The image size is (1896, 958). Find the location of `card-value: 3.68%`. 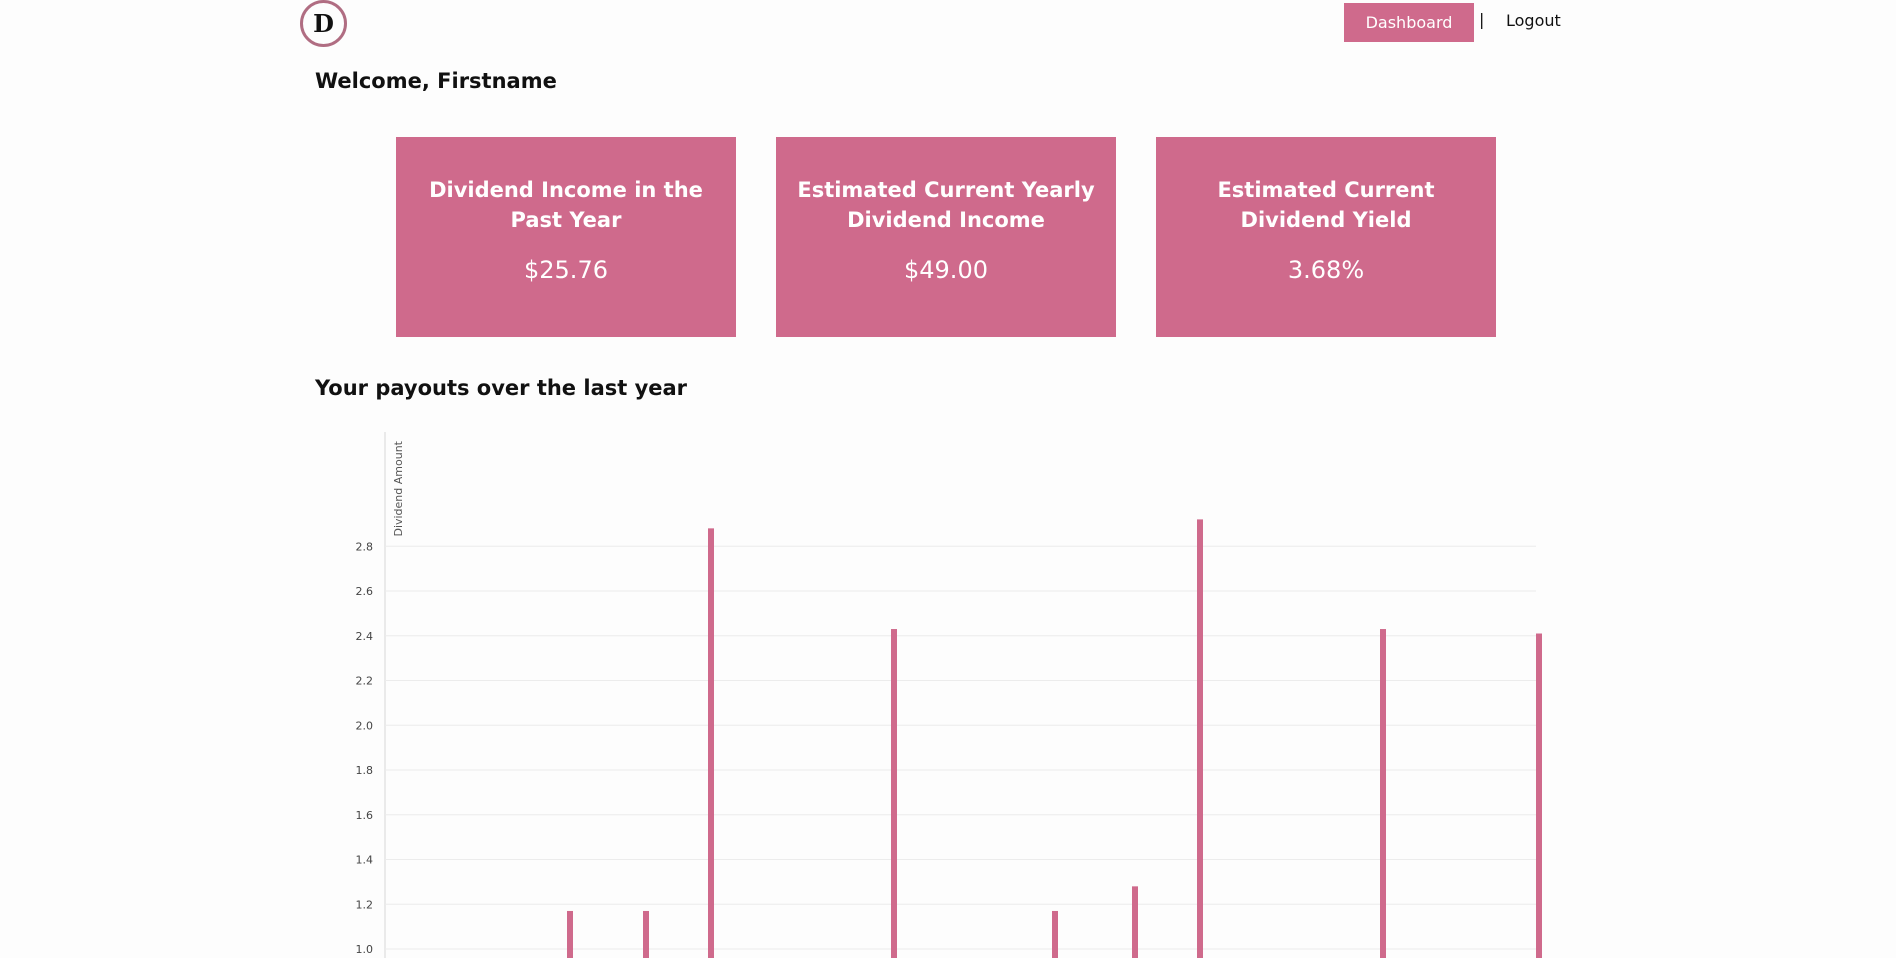

card-value: 3.68% is located at coordinates (1326, 270).